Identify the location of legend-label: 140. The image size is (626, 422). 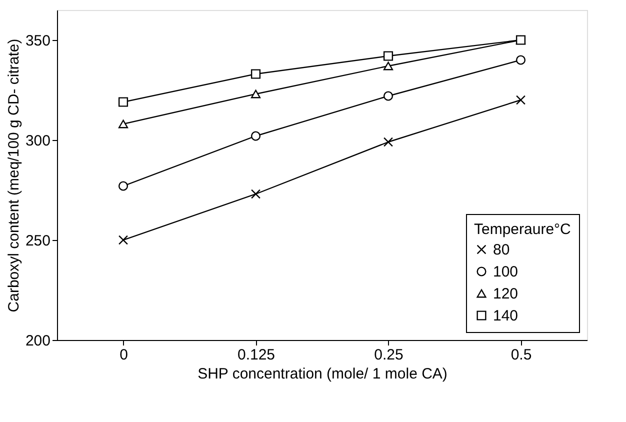
(505, 316).